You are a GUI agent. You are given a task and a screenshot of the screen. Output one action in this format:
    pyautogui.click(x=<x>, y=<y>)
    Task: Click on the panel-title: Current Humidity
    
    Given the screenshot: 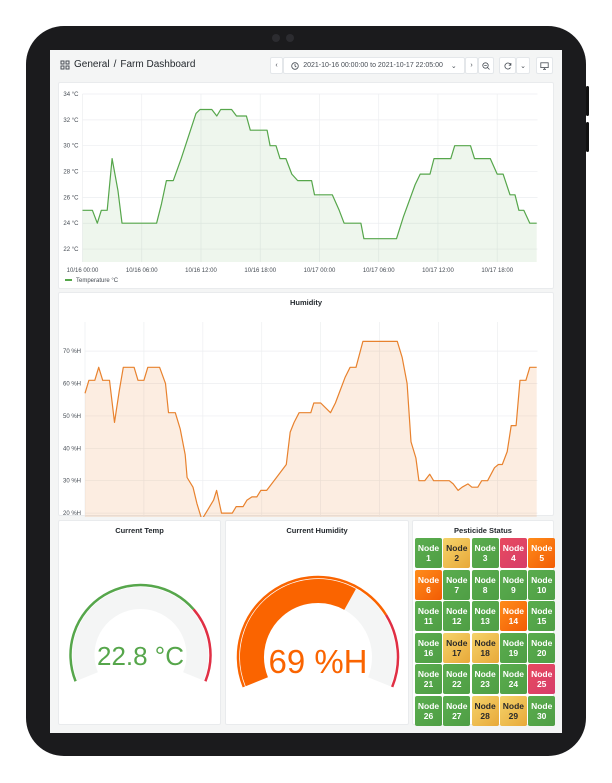 What is the action you would take?
    pyautogui.click(x=317, y=530)
    